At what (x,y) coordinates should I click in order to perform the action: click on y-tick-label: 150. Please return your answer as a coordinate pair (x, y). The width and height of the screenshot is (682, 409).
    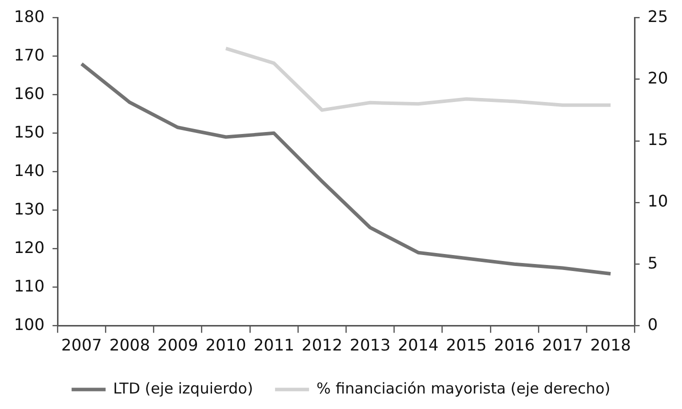
    Looking at the image, I should click on (29, 132).